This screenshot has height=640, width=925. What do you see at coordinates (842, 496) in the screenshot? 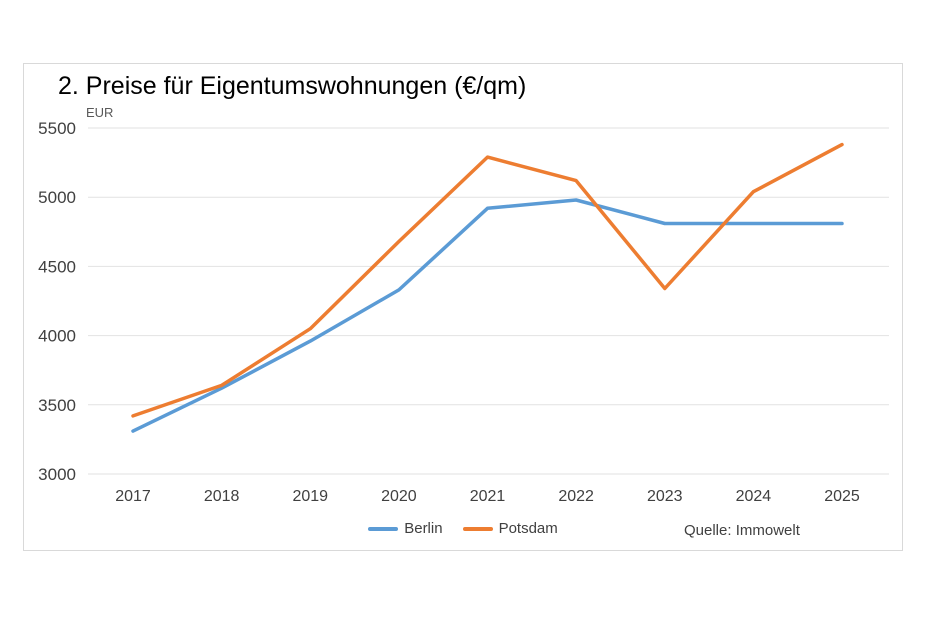
I see `x-tick-label: 2025` at bounding box center [842, 496].